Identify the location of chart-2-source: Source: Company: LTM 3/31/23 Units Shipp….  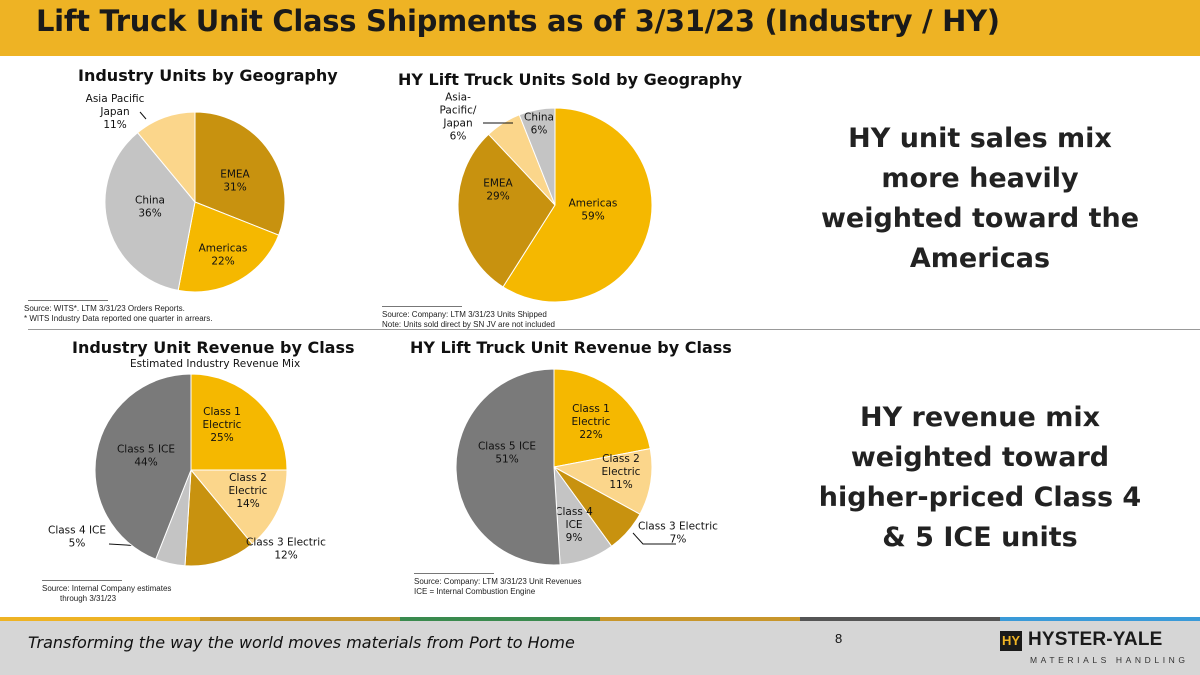
(468, 320).